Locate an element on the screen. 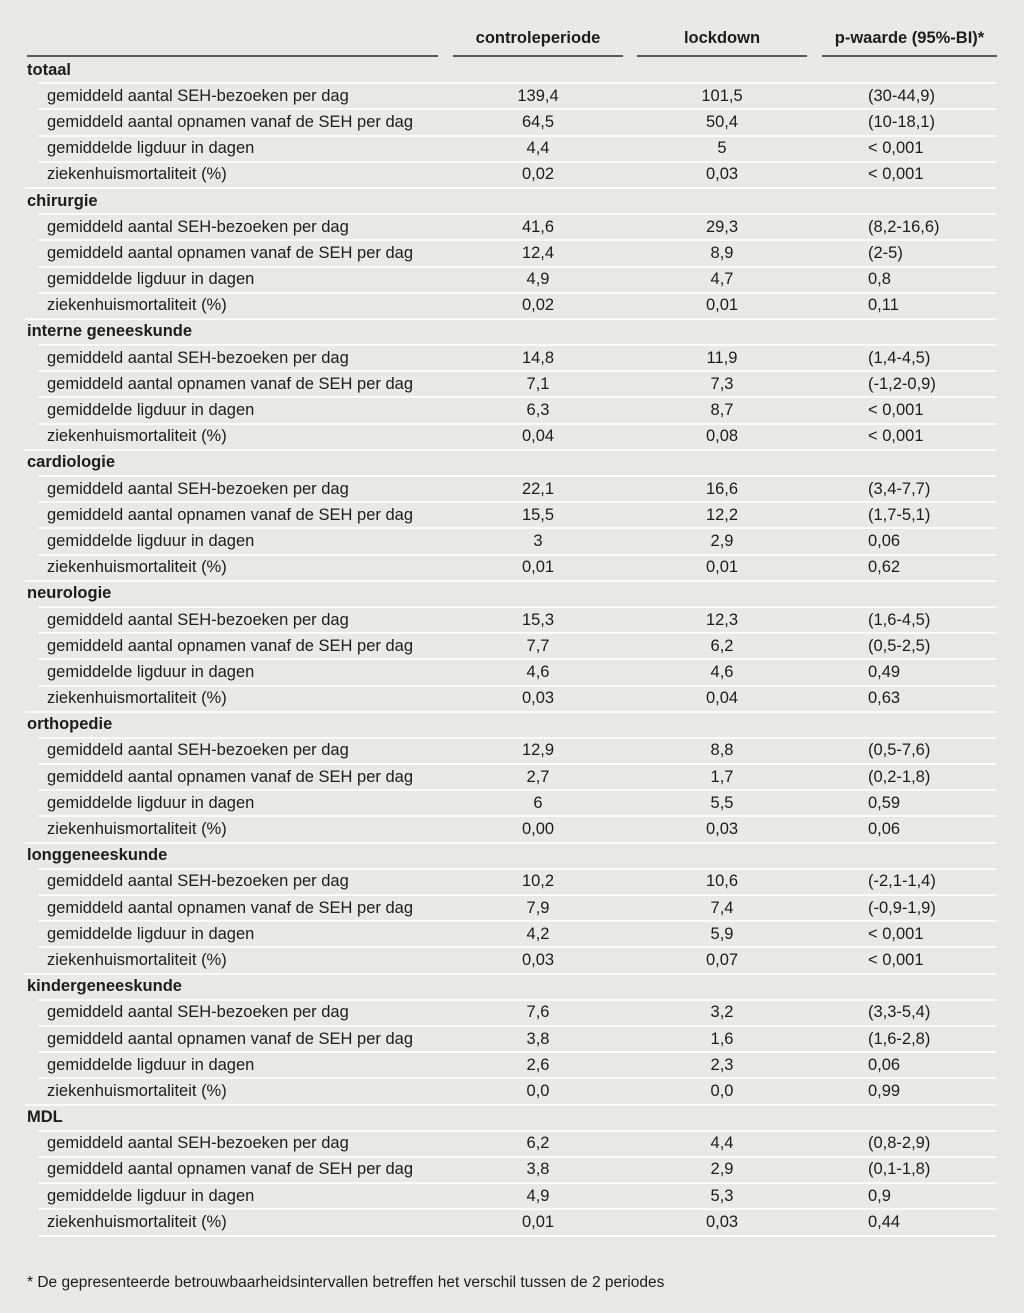  cell-p-waarde: 0,62 is located at coordinates (884, 567).